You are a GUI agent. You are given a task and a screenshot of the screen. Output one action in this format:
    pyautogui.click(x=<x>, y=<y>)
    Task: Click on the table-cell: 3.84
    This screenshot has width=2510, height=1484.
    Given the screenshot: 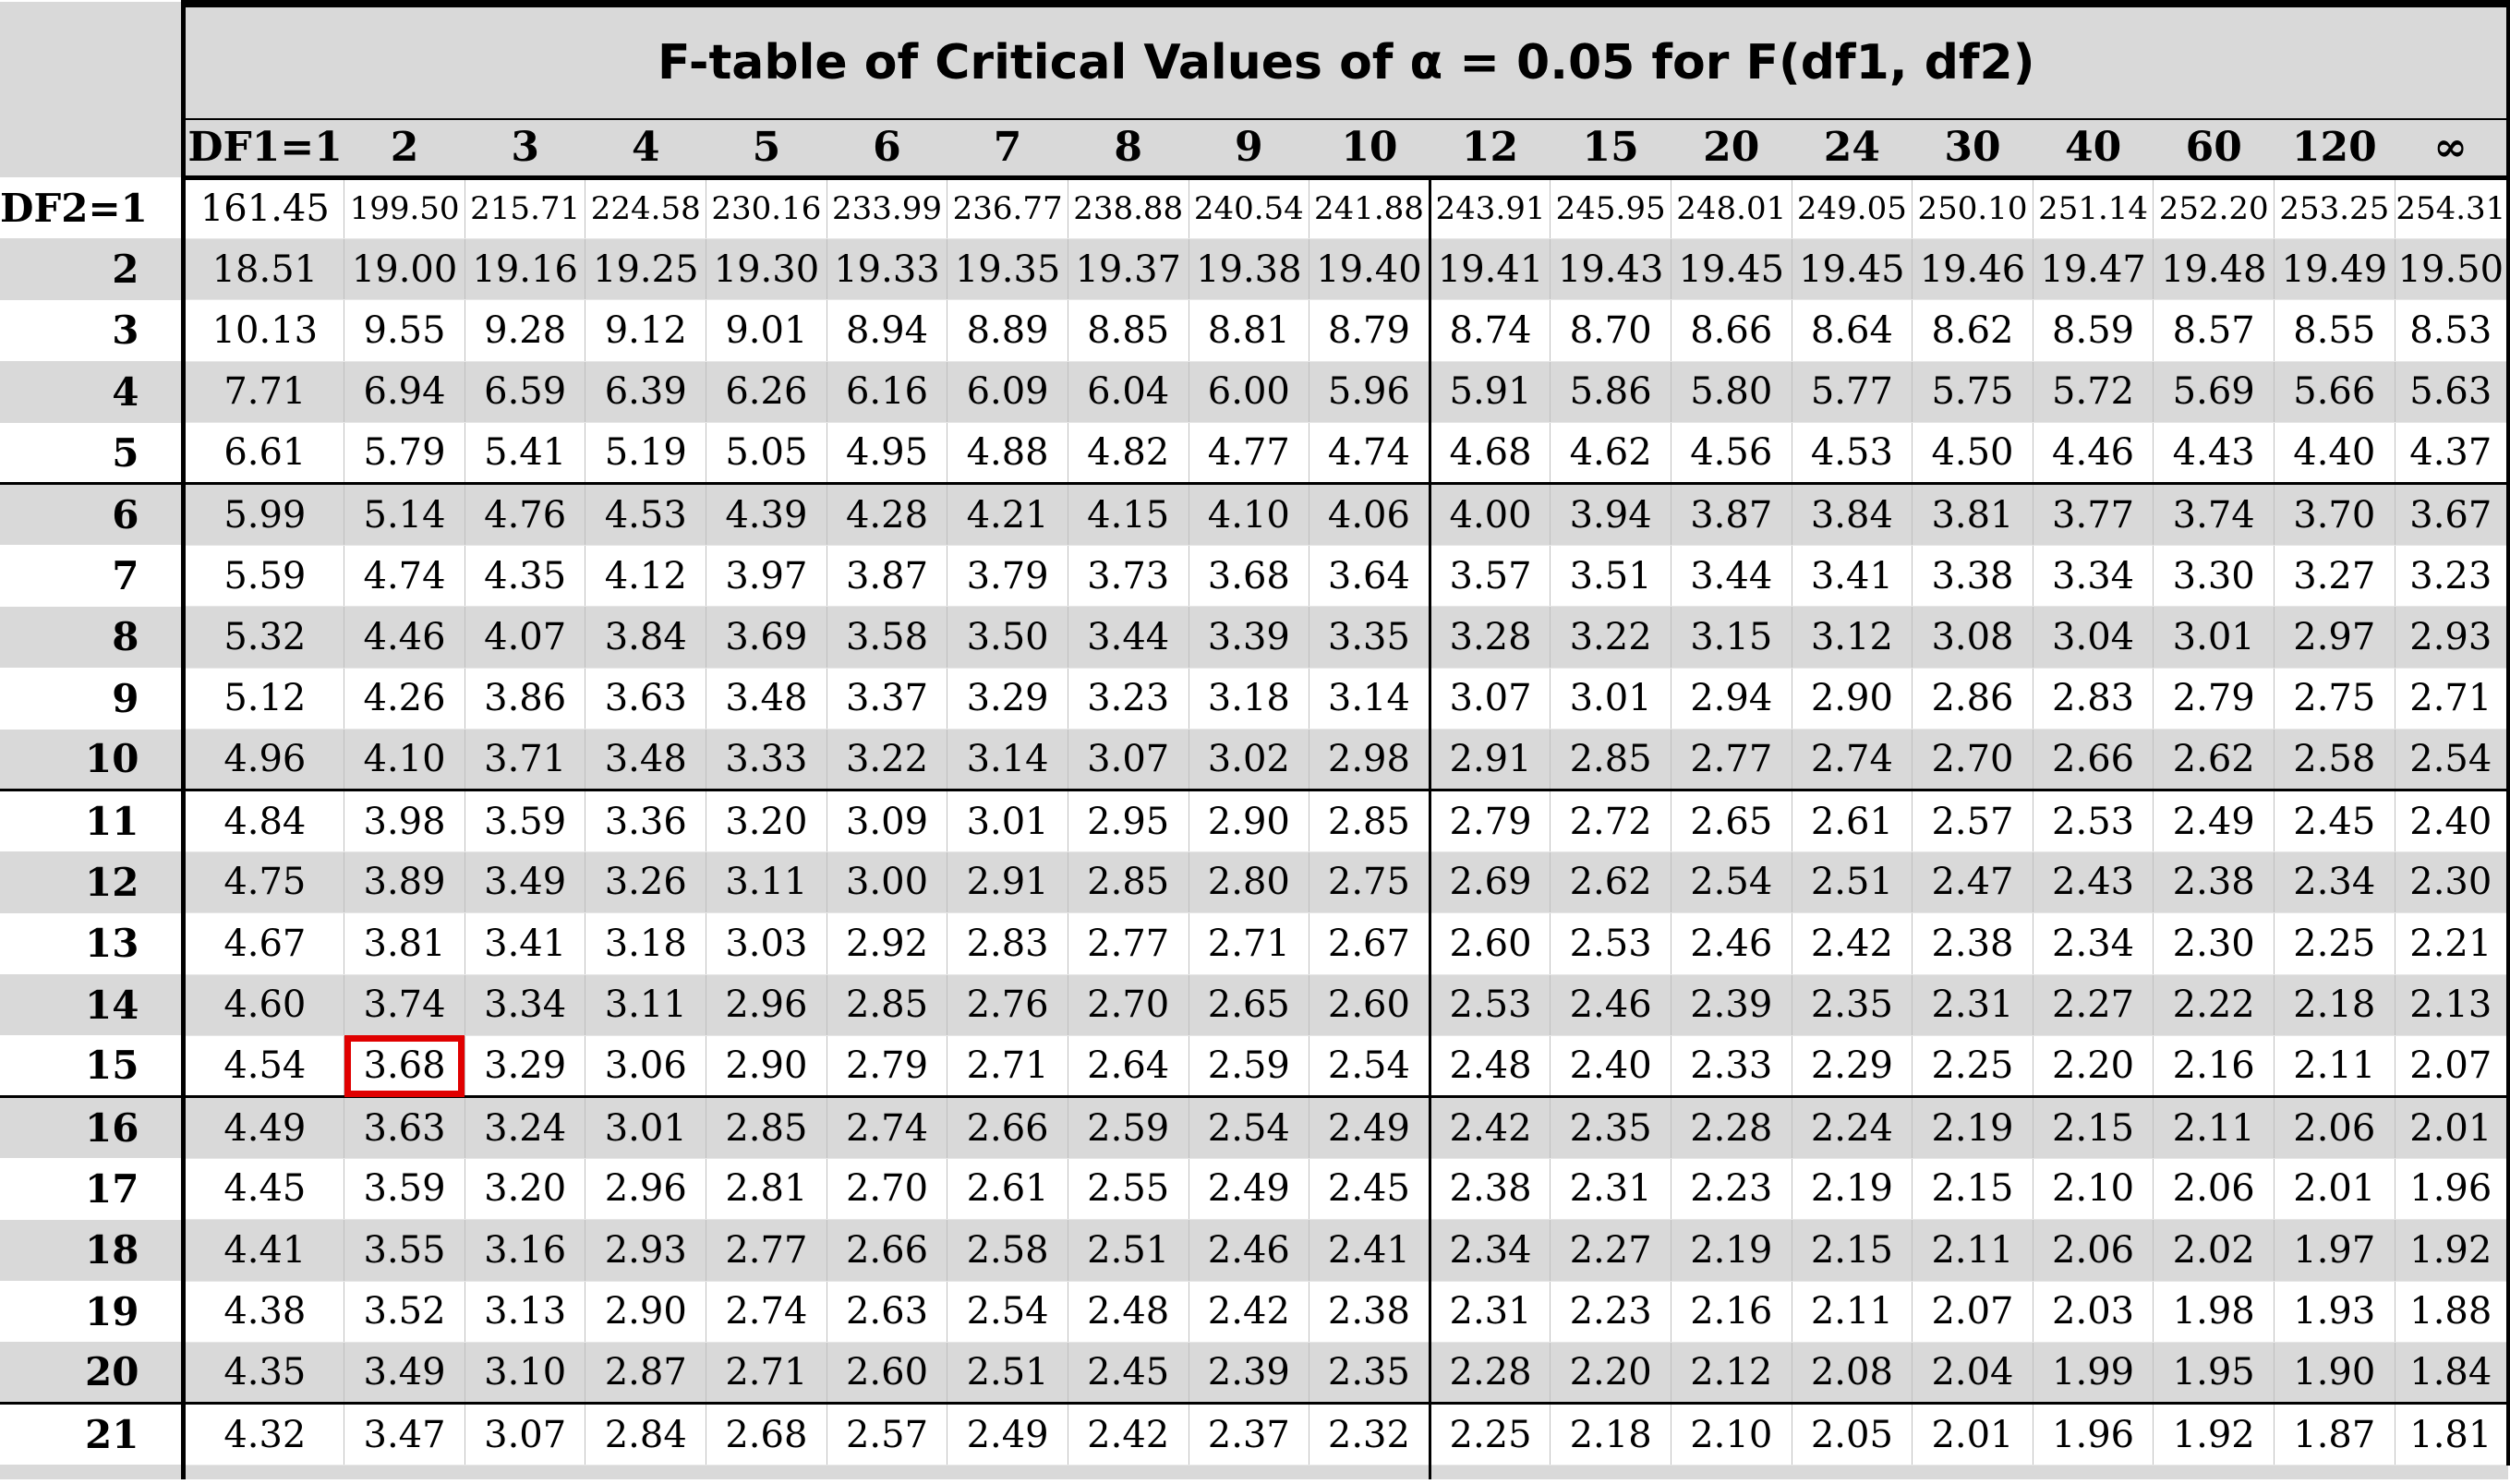 What is the action you would take?
    pyautogui.click(x=646, y=637)
    